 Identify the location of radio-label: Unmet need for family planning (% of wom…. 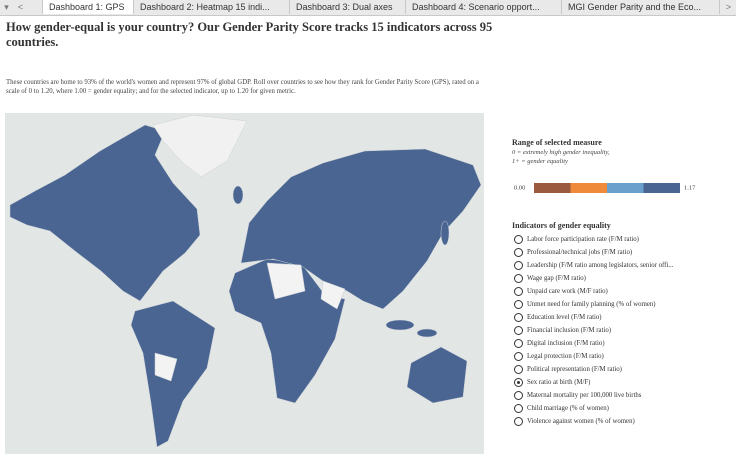
(591, 304).